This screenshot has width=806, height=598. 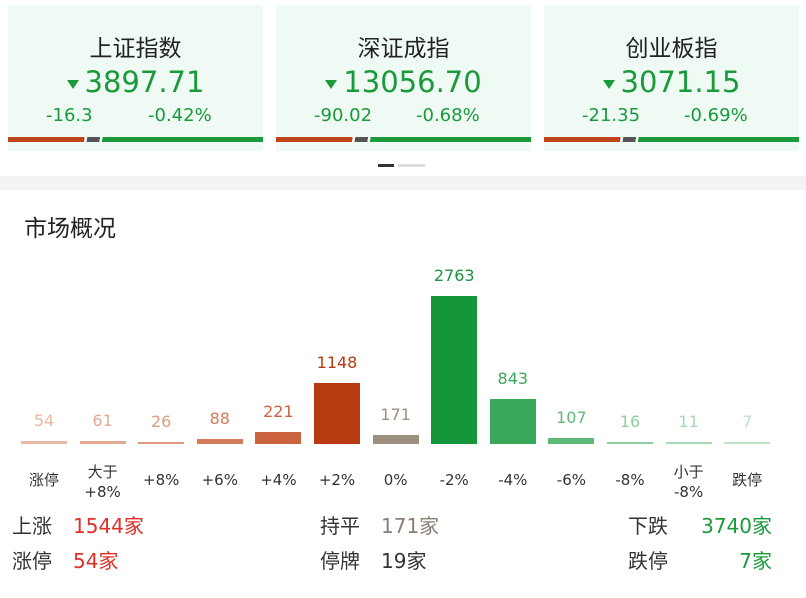 What do you see at coordinates (135, 49) in the screenshot?
I see `index-name: 上证指数` at bounding box center [135, 49].